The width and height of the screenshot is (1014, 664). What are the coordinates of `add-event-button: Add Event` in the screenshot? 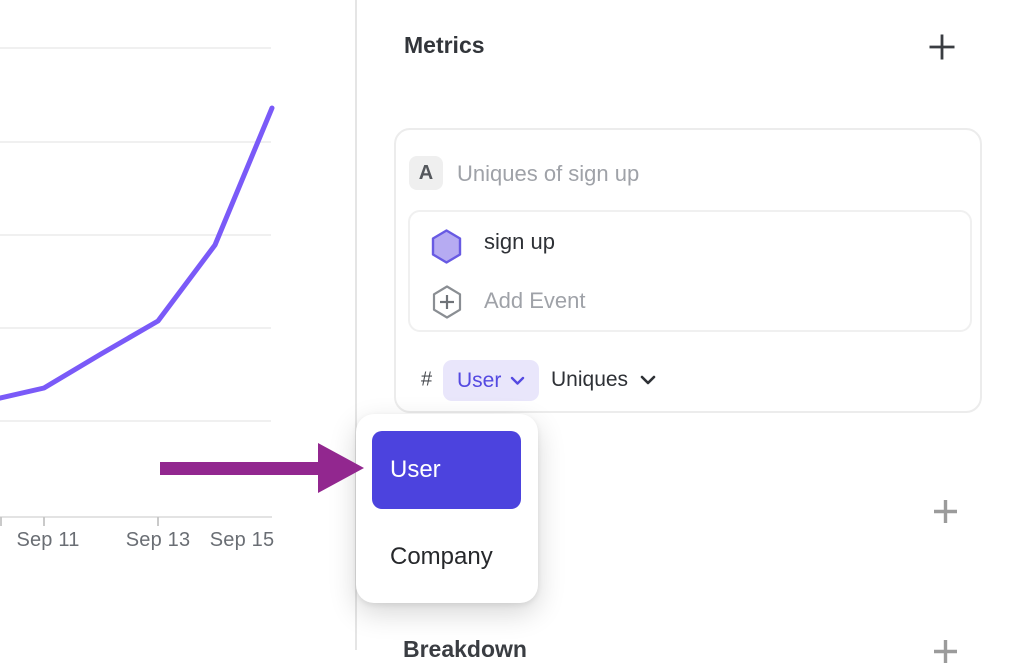 It's located at (690, 301).